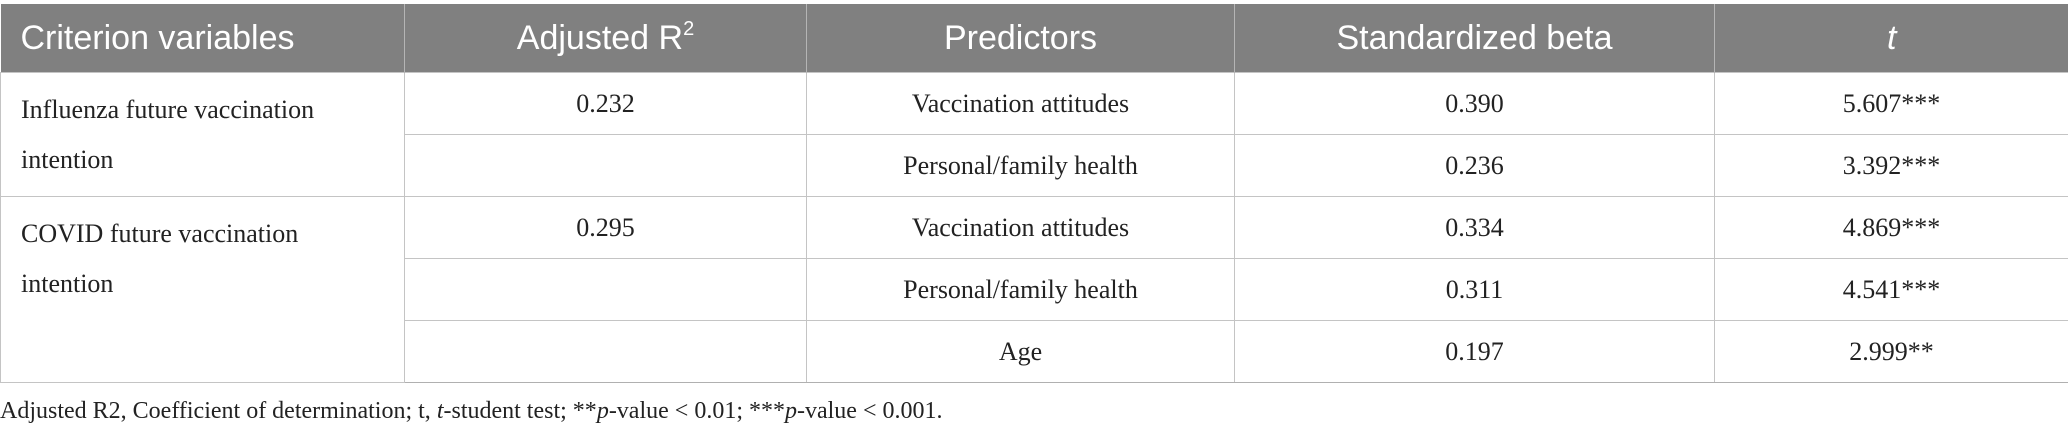 This screenshot has width=2068, height=438. I want to click on beta-cell: 0.311, so click(1474, 289).